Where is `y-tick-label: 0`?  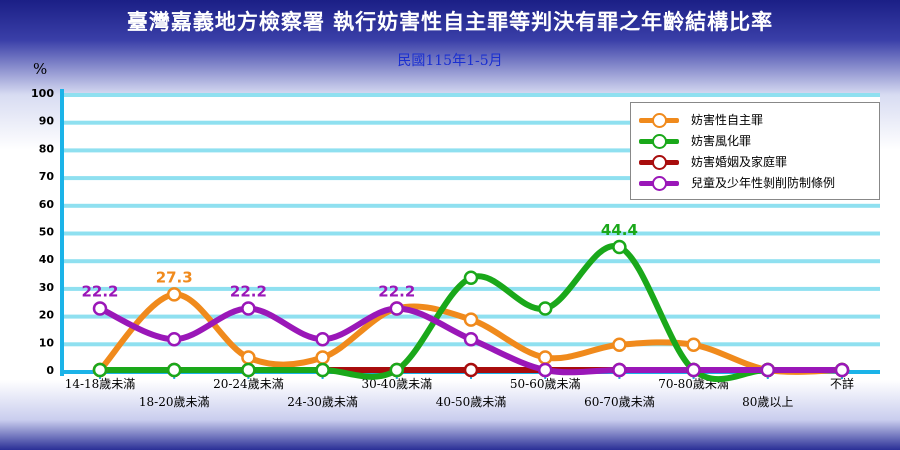
y-tick-label: 0 is located at coordinates (50, 370).